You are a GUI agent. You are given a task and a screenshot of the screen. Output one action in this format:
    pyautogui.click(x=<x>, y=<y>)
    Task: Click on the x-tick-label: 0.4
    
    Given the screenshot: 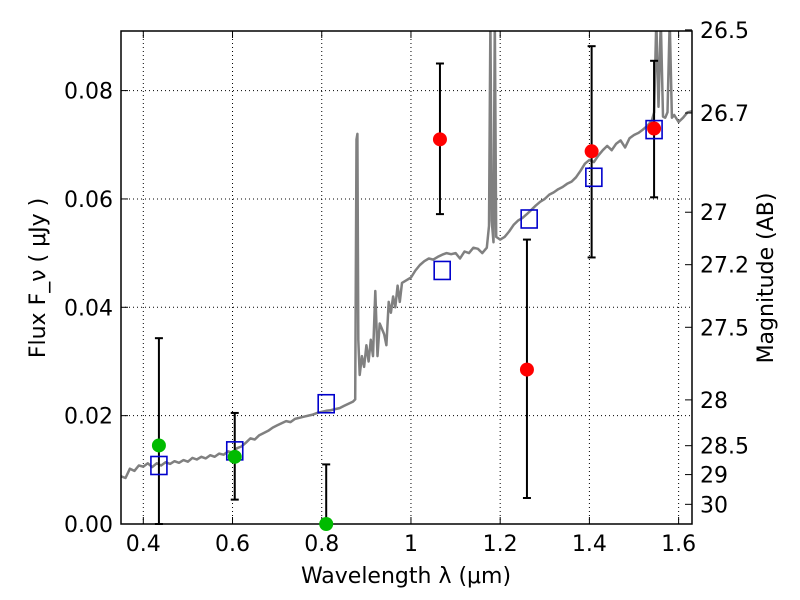 What is the action you would take?
    pyautogui.click(x=143, y=544)
    